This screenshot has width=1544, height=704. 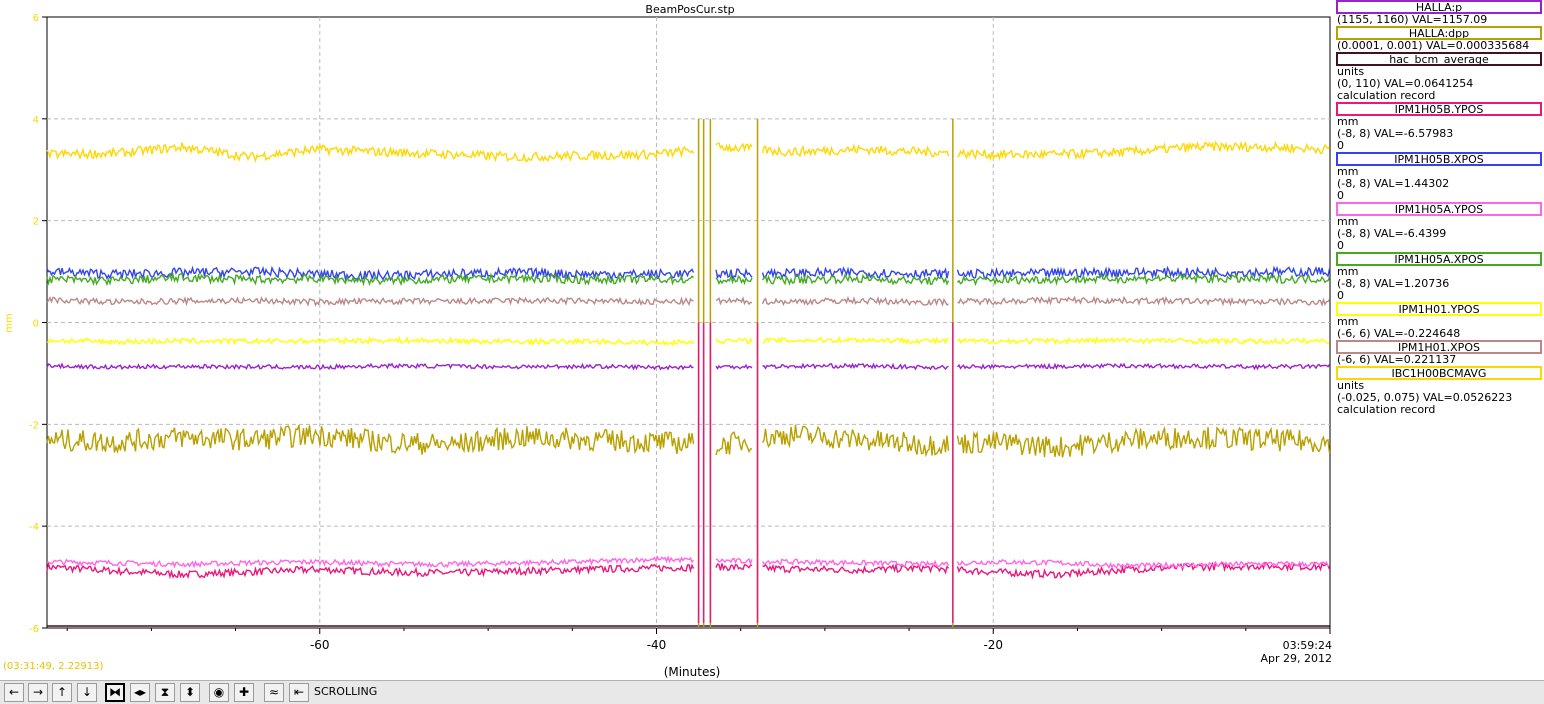 I want to click on plus-icon: ✚, so click(x=244, y=692).